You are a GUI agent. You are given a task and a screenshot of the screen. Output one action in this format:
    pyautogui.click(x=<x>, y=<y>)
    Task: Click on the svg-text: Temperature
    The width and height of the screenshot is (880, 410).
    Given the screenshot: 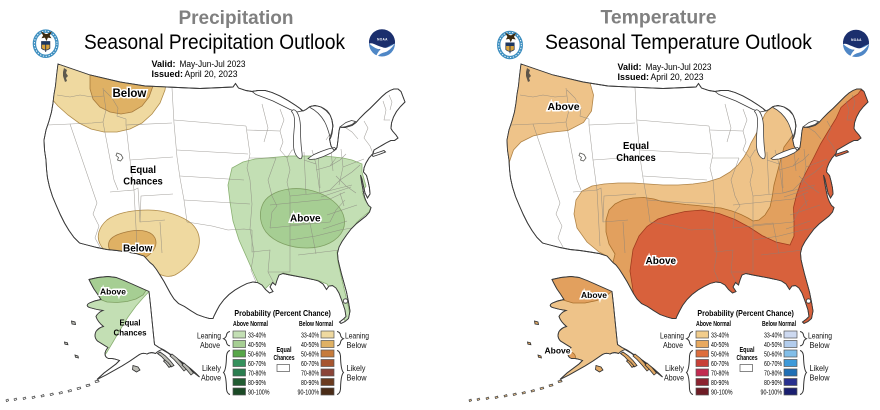 What is the action you would take?
    pyautogui.click(x=659, y=18)
    